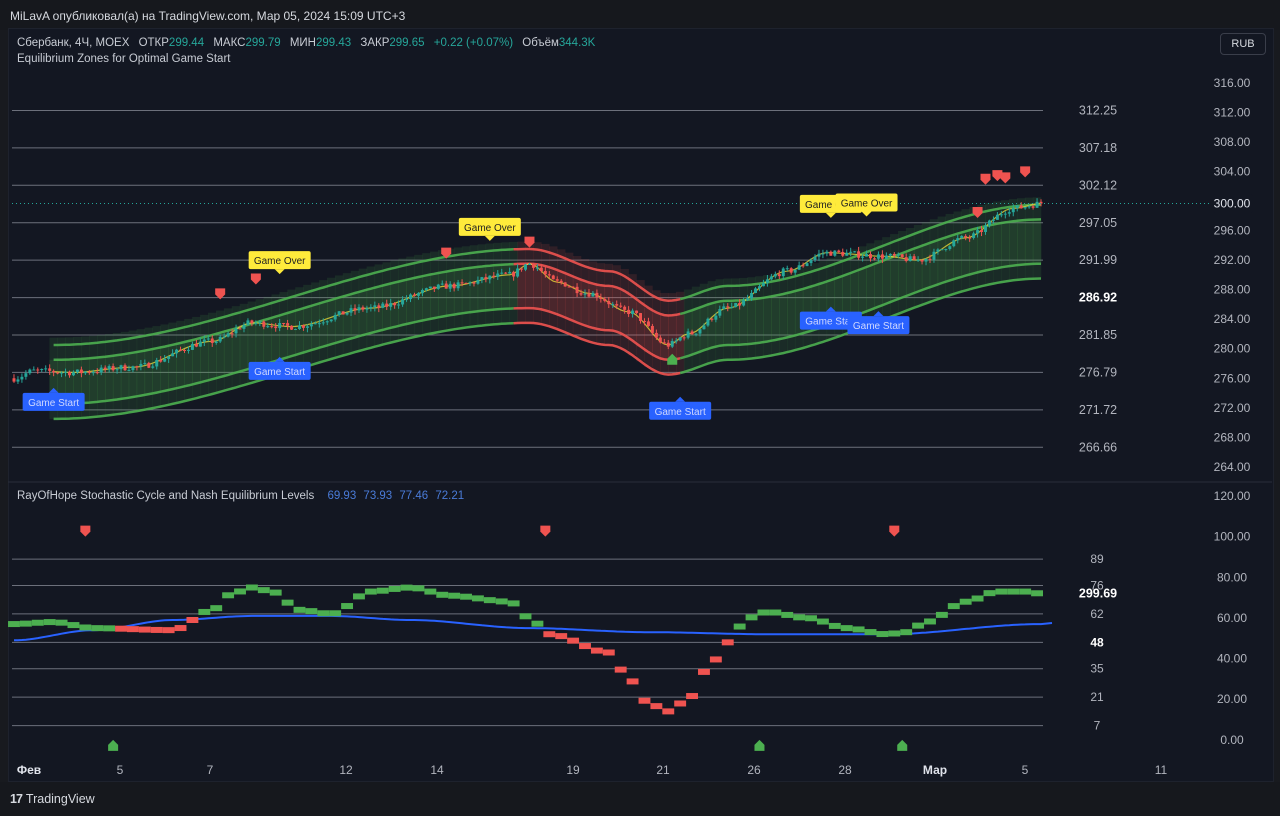 The width and height of the screenshot is (1280, 816). Describe the element at coordinates (1243, 44) in the screenshot. I see `currency-button: RUB` at that location.